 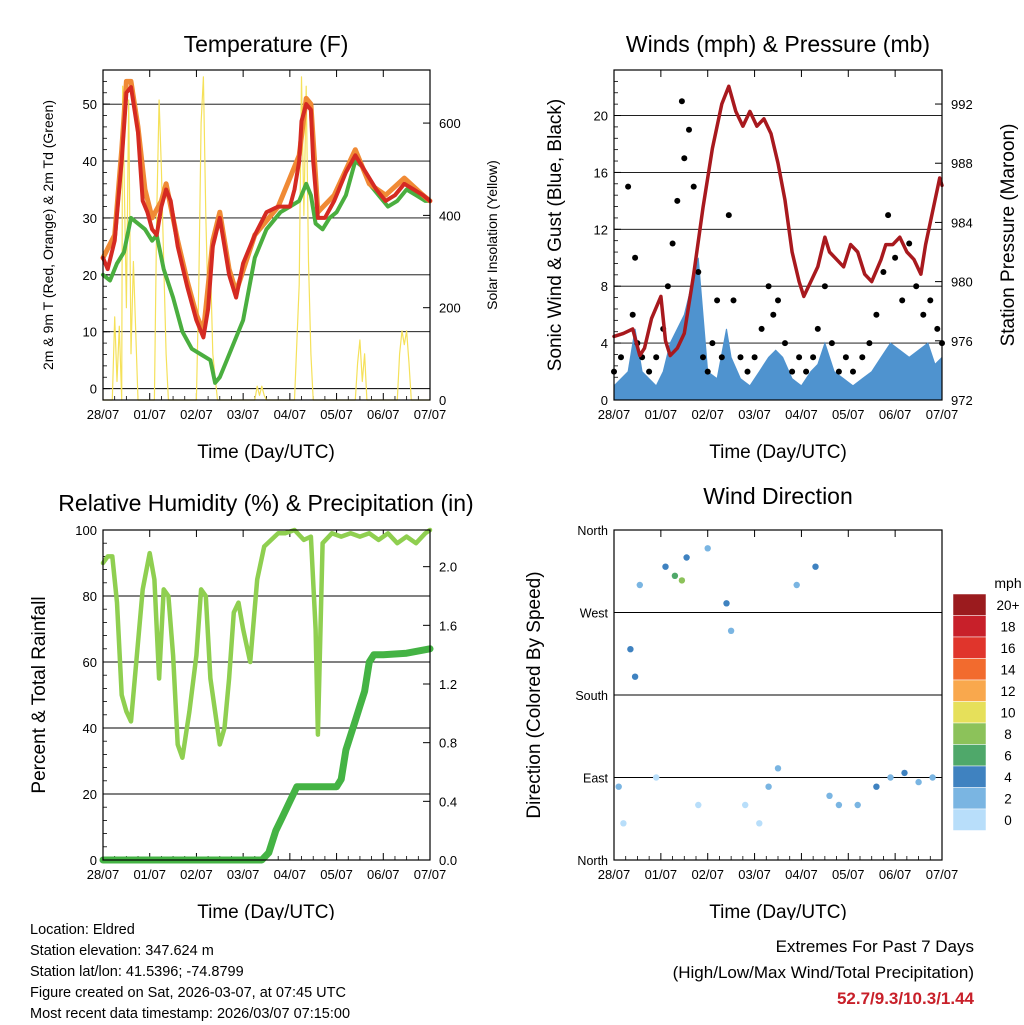 I want to click on winds-y-label: Sonic Wind & Gust (Blue, Black), so click(x=555, y=235).